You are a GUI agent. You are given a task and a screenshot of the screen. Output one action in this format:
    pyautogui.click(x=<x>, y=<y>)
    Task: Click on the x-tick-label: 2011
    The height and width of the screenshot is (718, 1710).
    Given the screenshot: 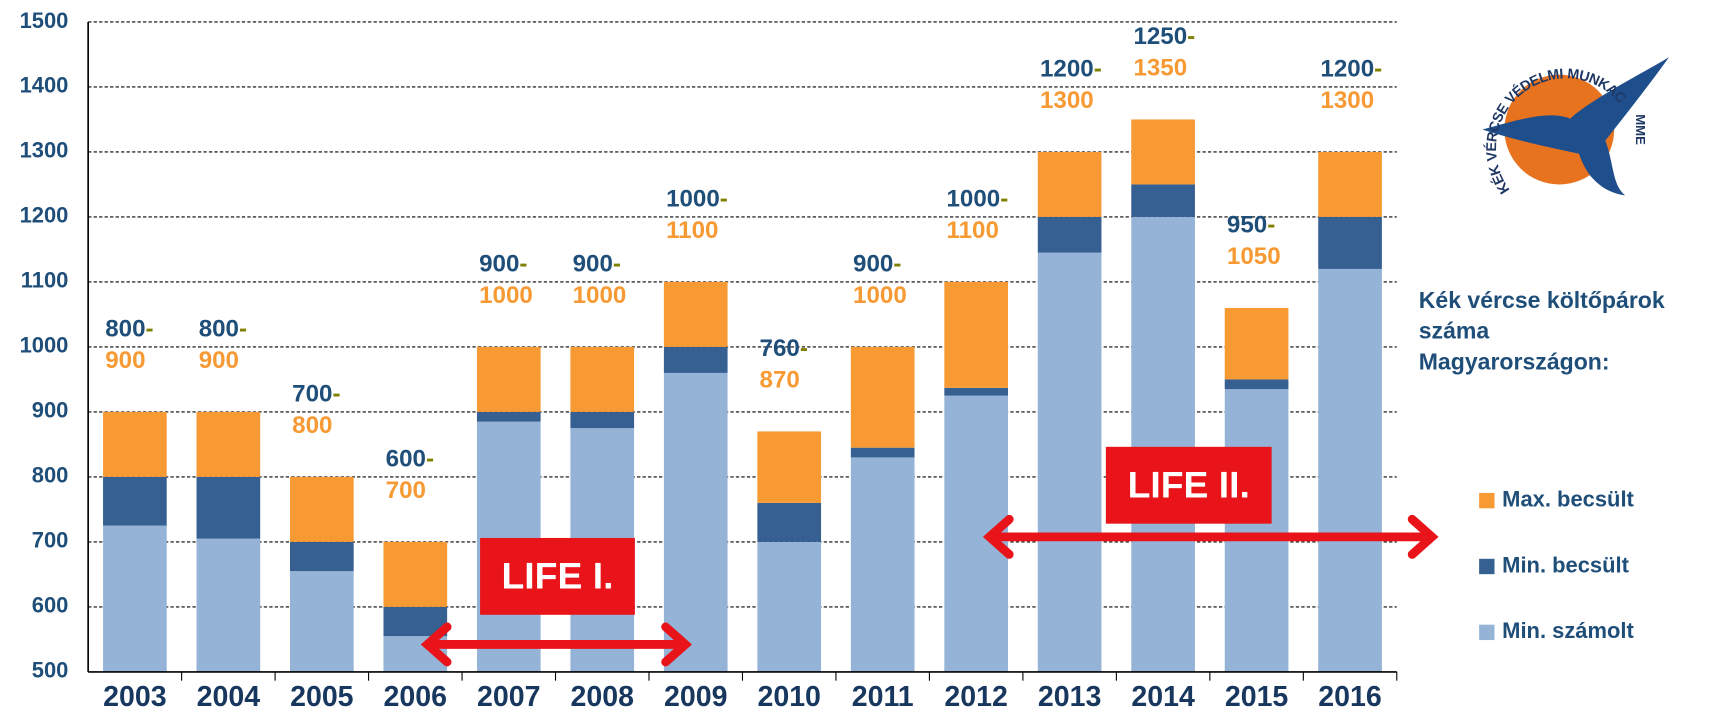 What is the action you would take?
    pyautogui.click(x=883, y=697)
    